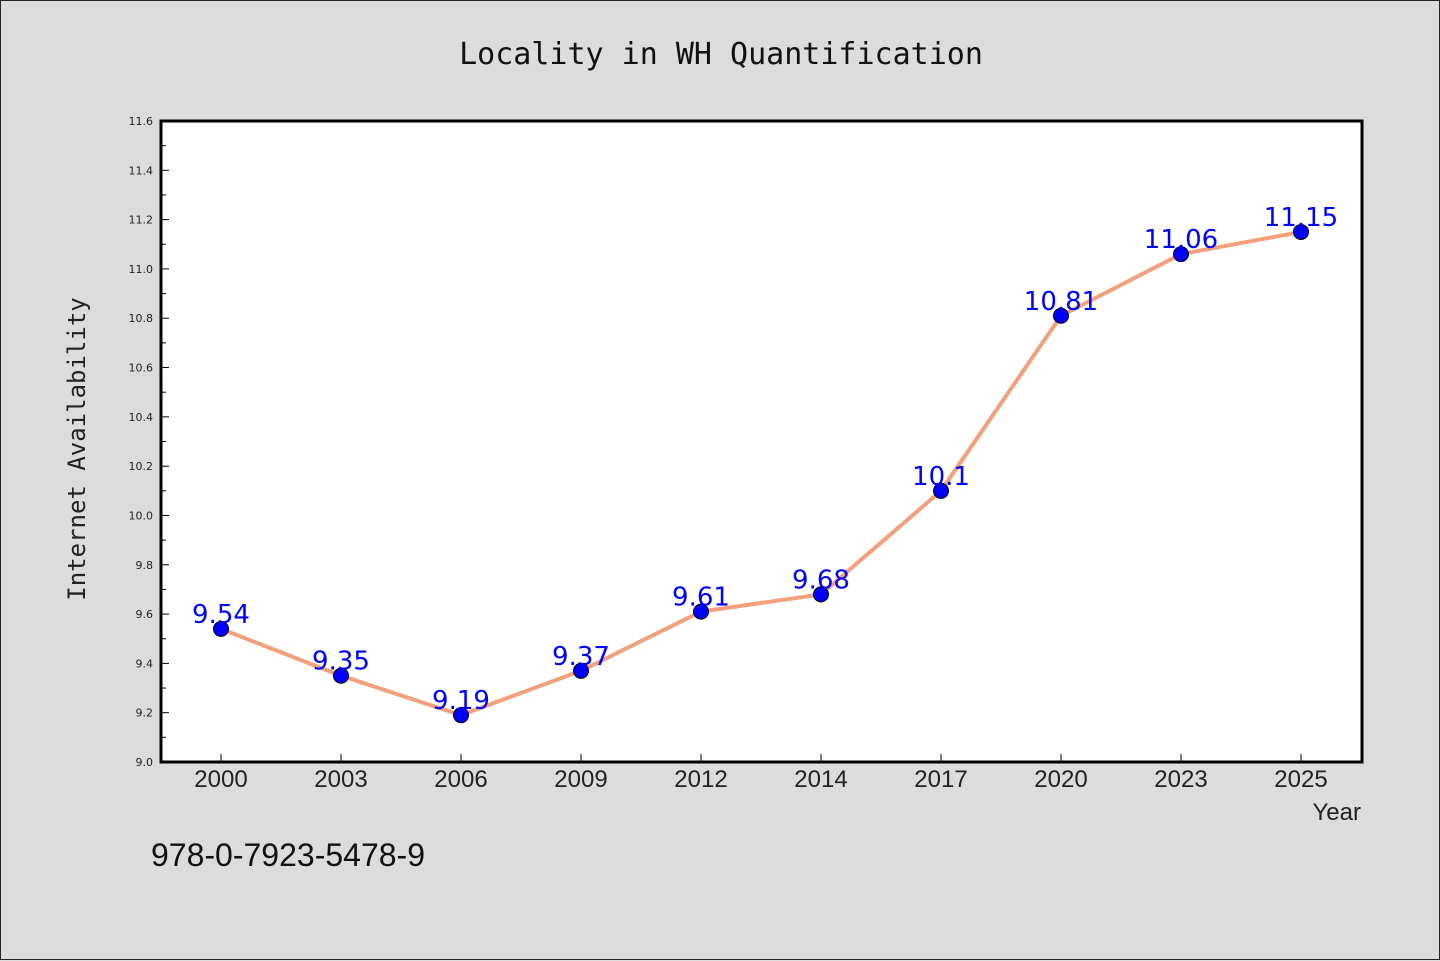 This screenshot has height=961, width=1440. Describe the element at coordinates (288, 855) in the screenshot. I see `isbn-annotation: 978-0-7923-5478-9` at that location.